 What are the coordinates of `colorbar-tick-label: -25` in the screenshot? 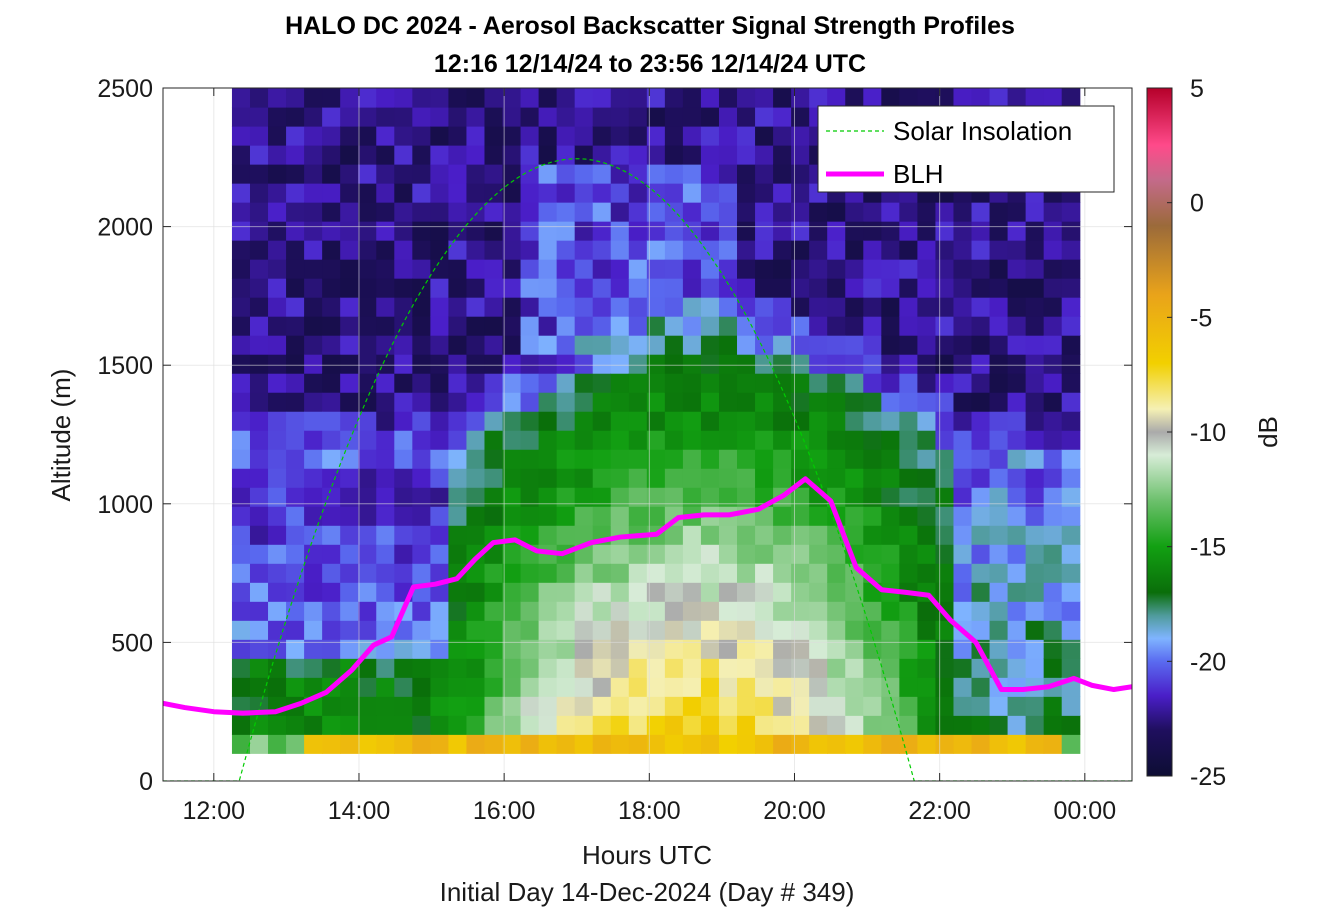 It's located at (1208, 777).